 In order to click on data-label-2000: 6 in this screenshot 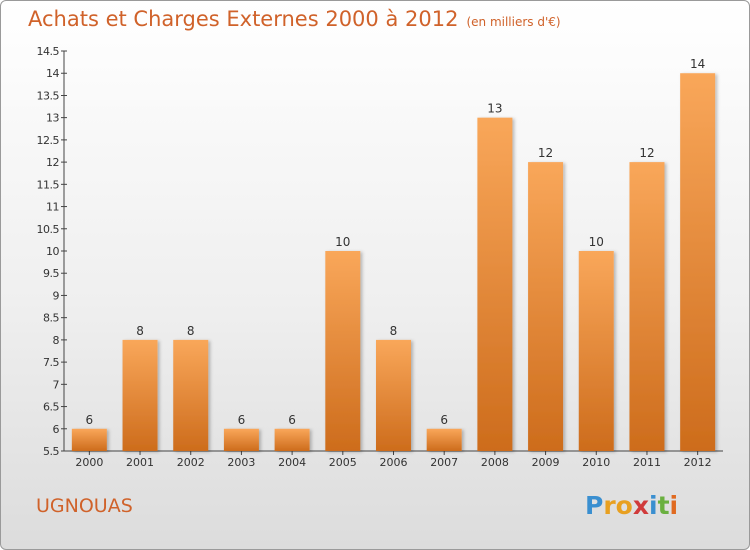, I will do `click(90, 420)`.